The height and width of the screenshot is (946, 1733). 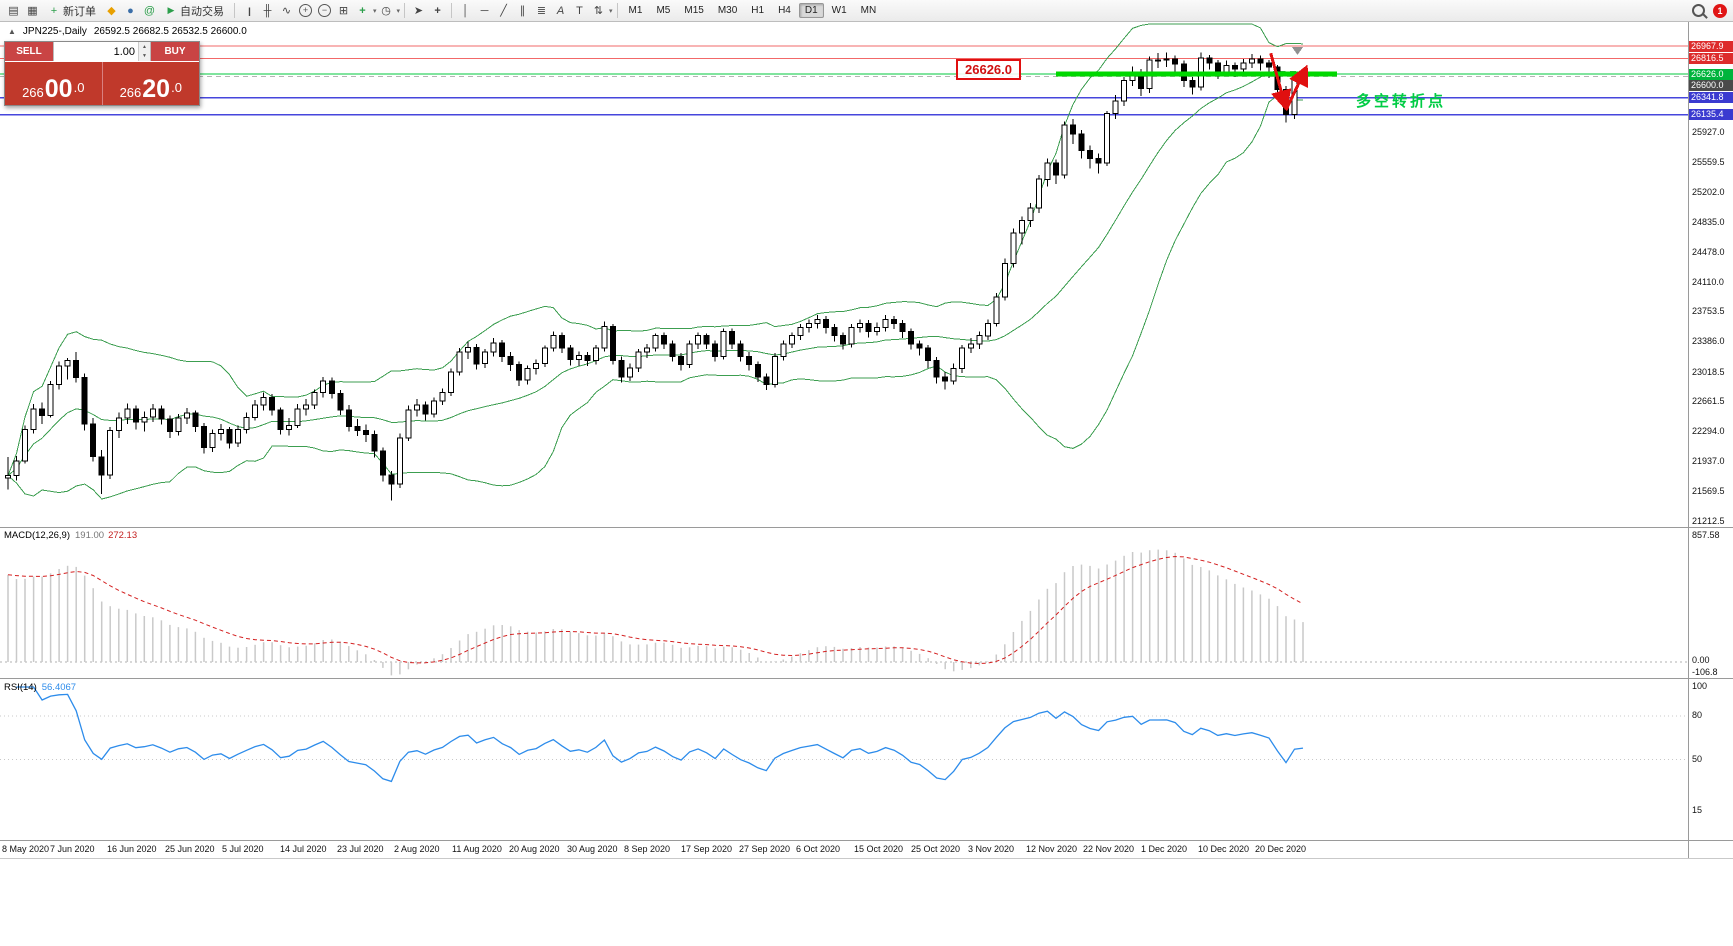 I want to click on search-icon, so click(x=1698, y=10).